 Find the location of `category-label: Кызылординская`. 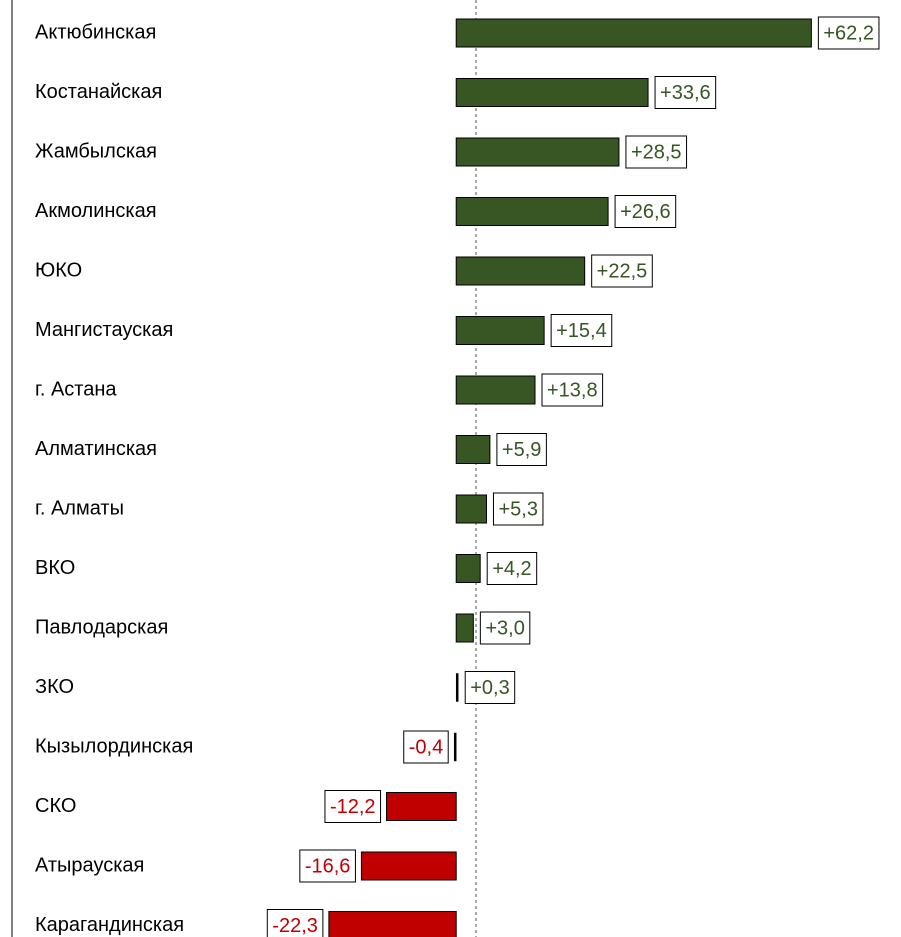

category-label: Кызылординская is located at coordinates (114, 746).